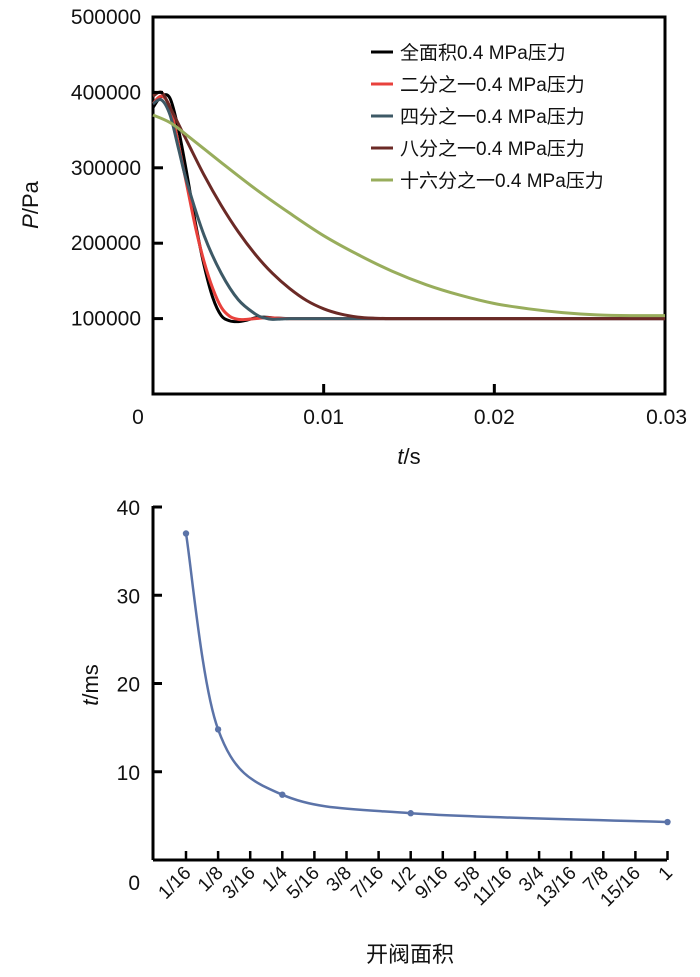  Describe the element at coordinates (134, 883) in the screenshot. I see `chart2-y-tick-label: 0` at that location.